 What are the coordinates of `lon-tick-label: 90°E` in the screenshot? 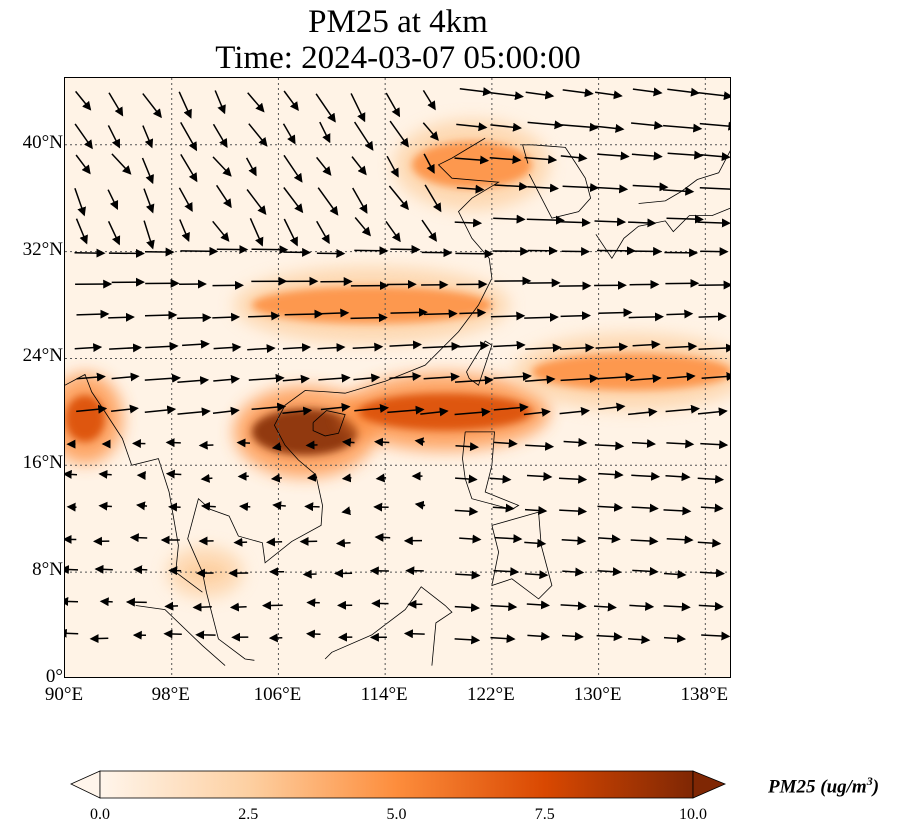 It's located at (64, 694).